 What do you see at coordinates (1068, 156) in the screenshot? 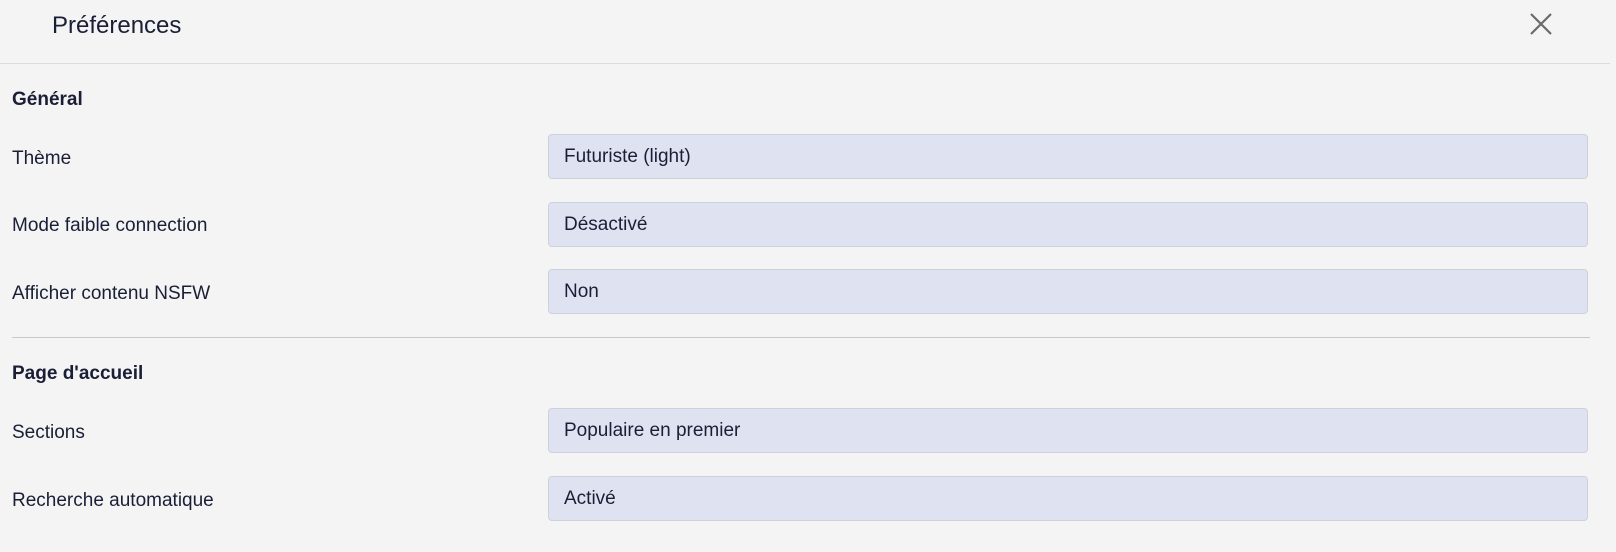
I see `theme-select: Futuriste (light)` at bounding box center [1068, 156].